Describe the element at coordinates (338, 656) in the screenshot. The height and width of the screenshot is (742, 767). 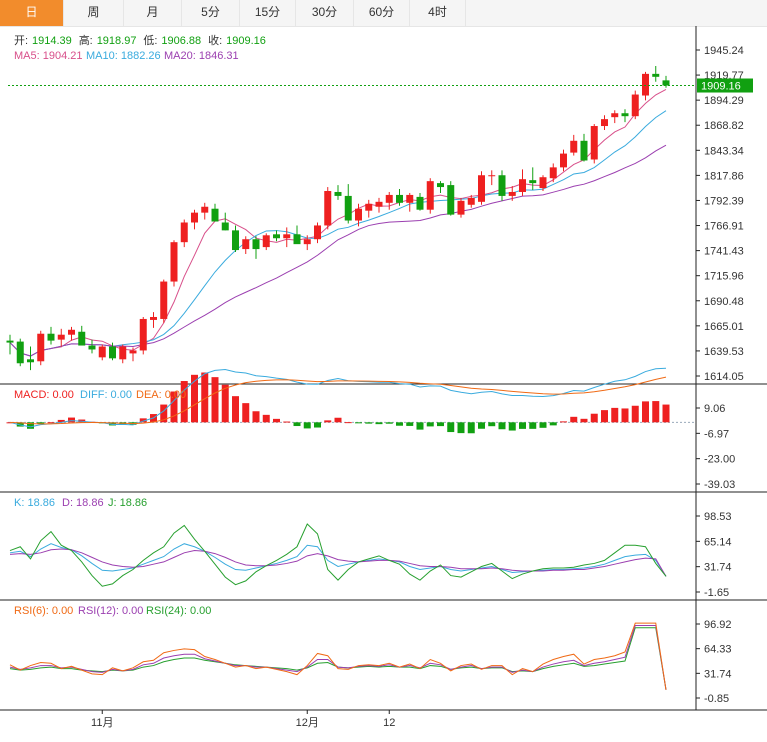
I see `rsi6-line` at that location.